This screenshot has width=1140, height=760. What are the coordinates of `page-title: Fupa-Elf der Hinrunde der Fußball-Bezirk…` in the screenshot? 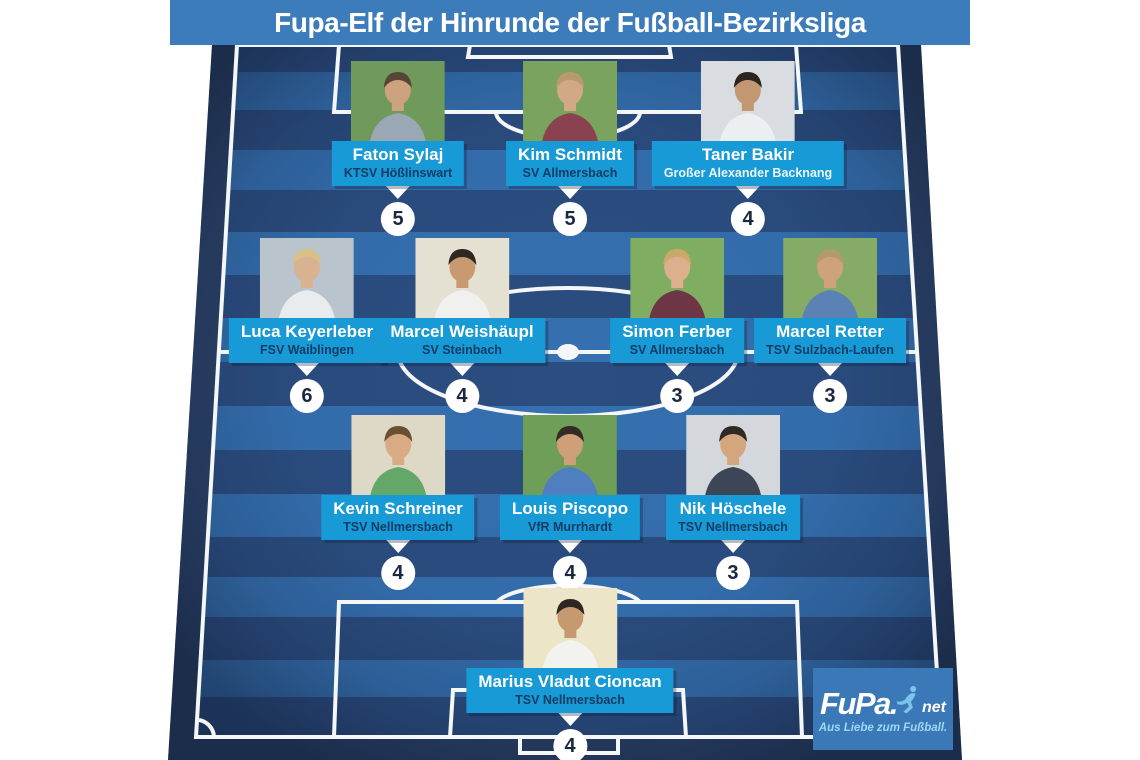 It's located at (570, 22).